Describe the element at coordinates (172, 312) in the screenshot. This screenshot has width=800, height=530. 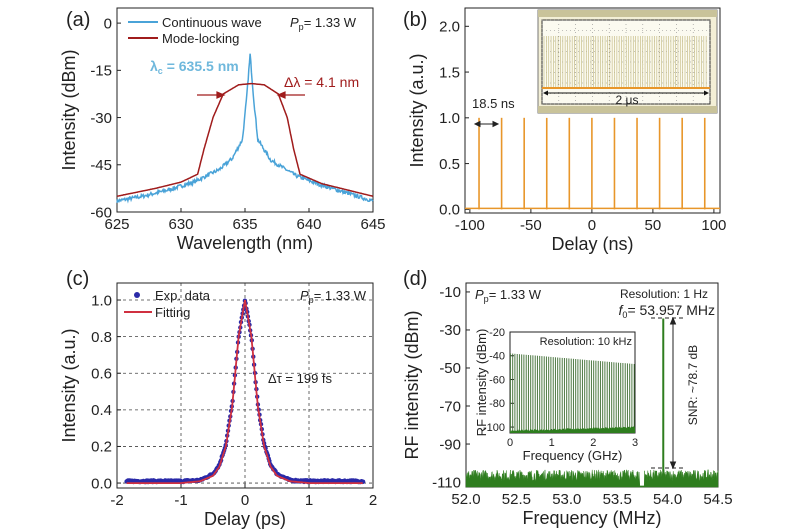
I see `legend-label-fit: Fitting` at that location.